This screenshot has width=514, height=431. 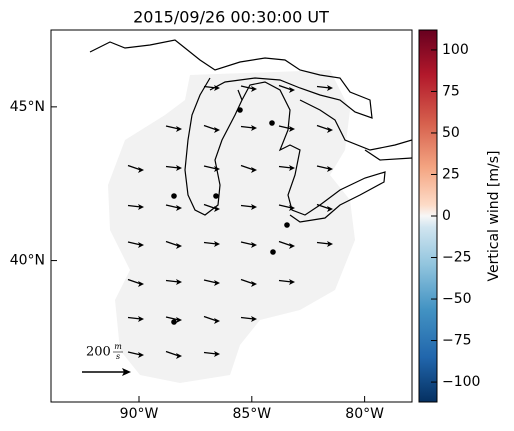 What do you see at coordinates (231, 17) in the screenshot?
I see `title: 2015/09/26 00:30:00 UT` at bounding box center [231, 17].